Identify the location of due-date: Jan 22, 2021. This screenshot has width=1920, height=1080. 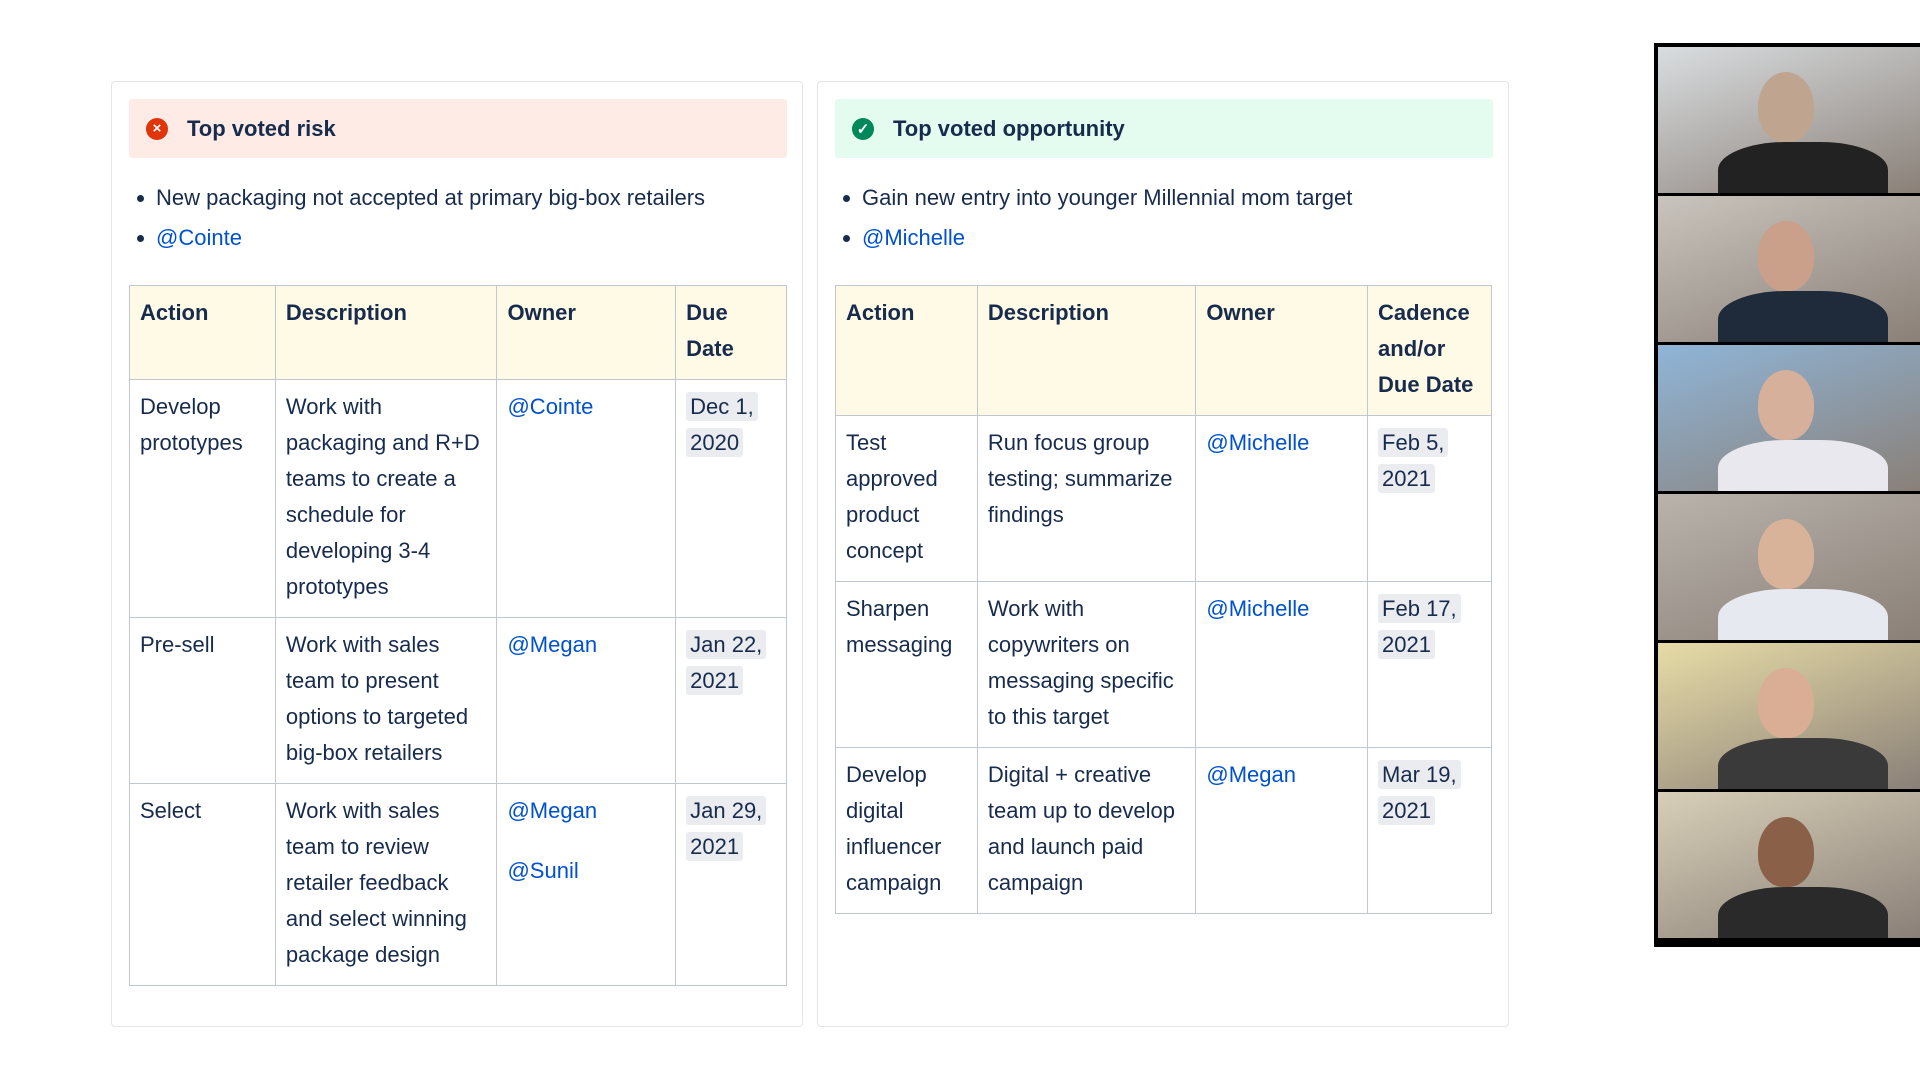
(726, 662).